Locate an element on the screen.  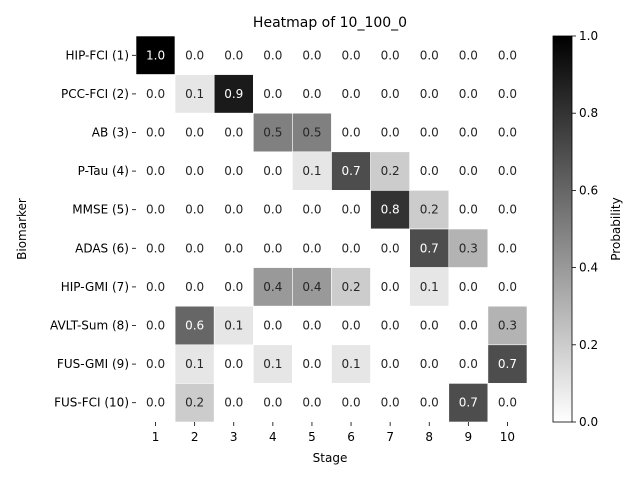
x-tick-label: 8 is located at coordinates (429, 437).